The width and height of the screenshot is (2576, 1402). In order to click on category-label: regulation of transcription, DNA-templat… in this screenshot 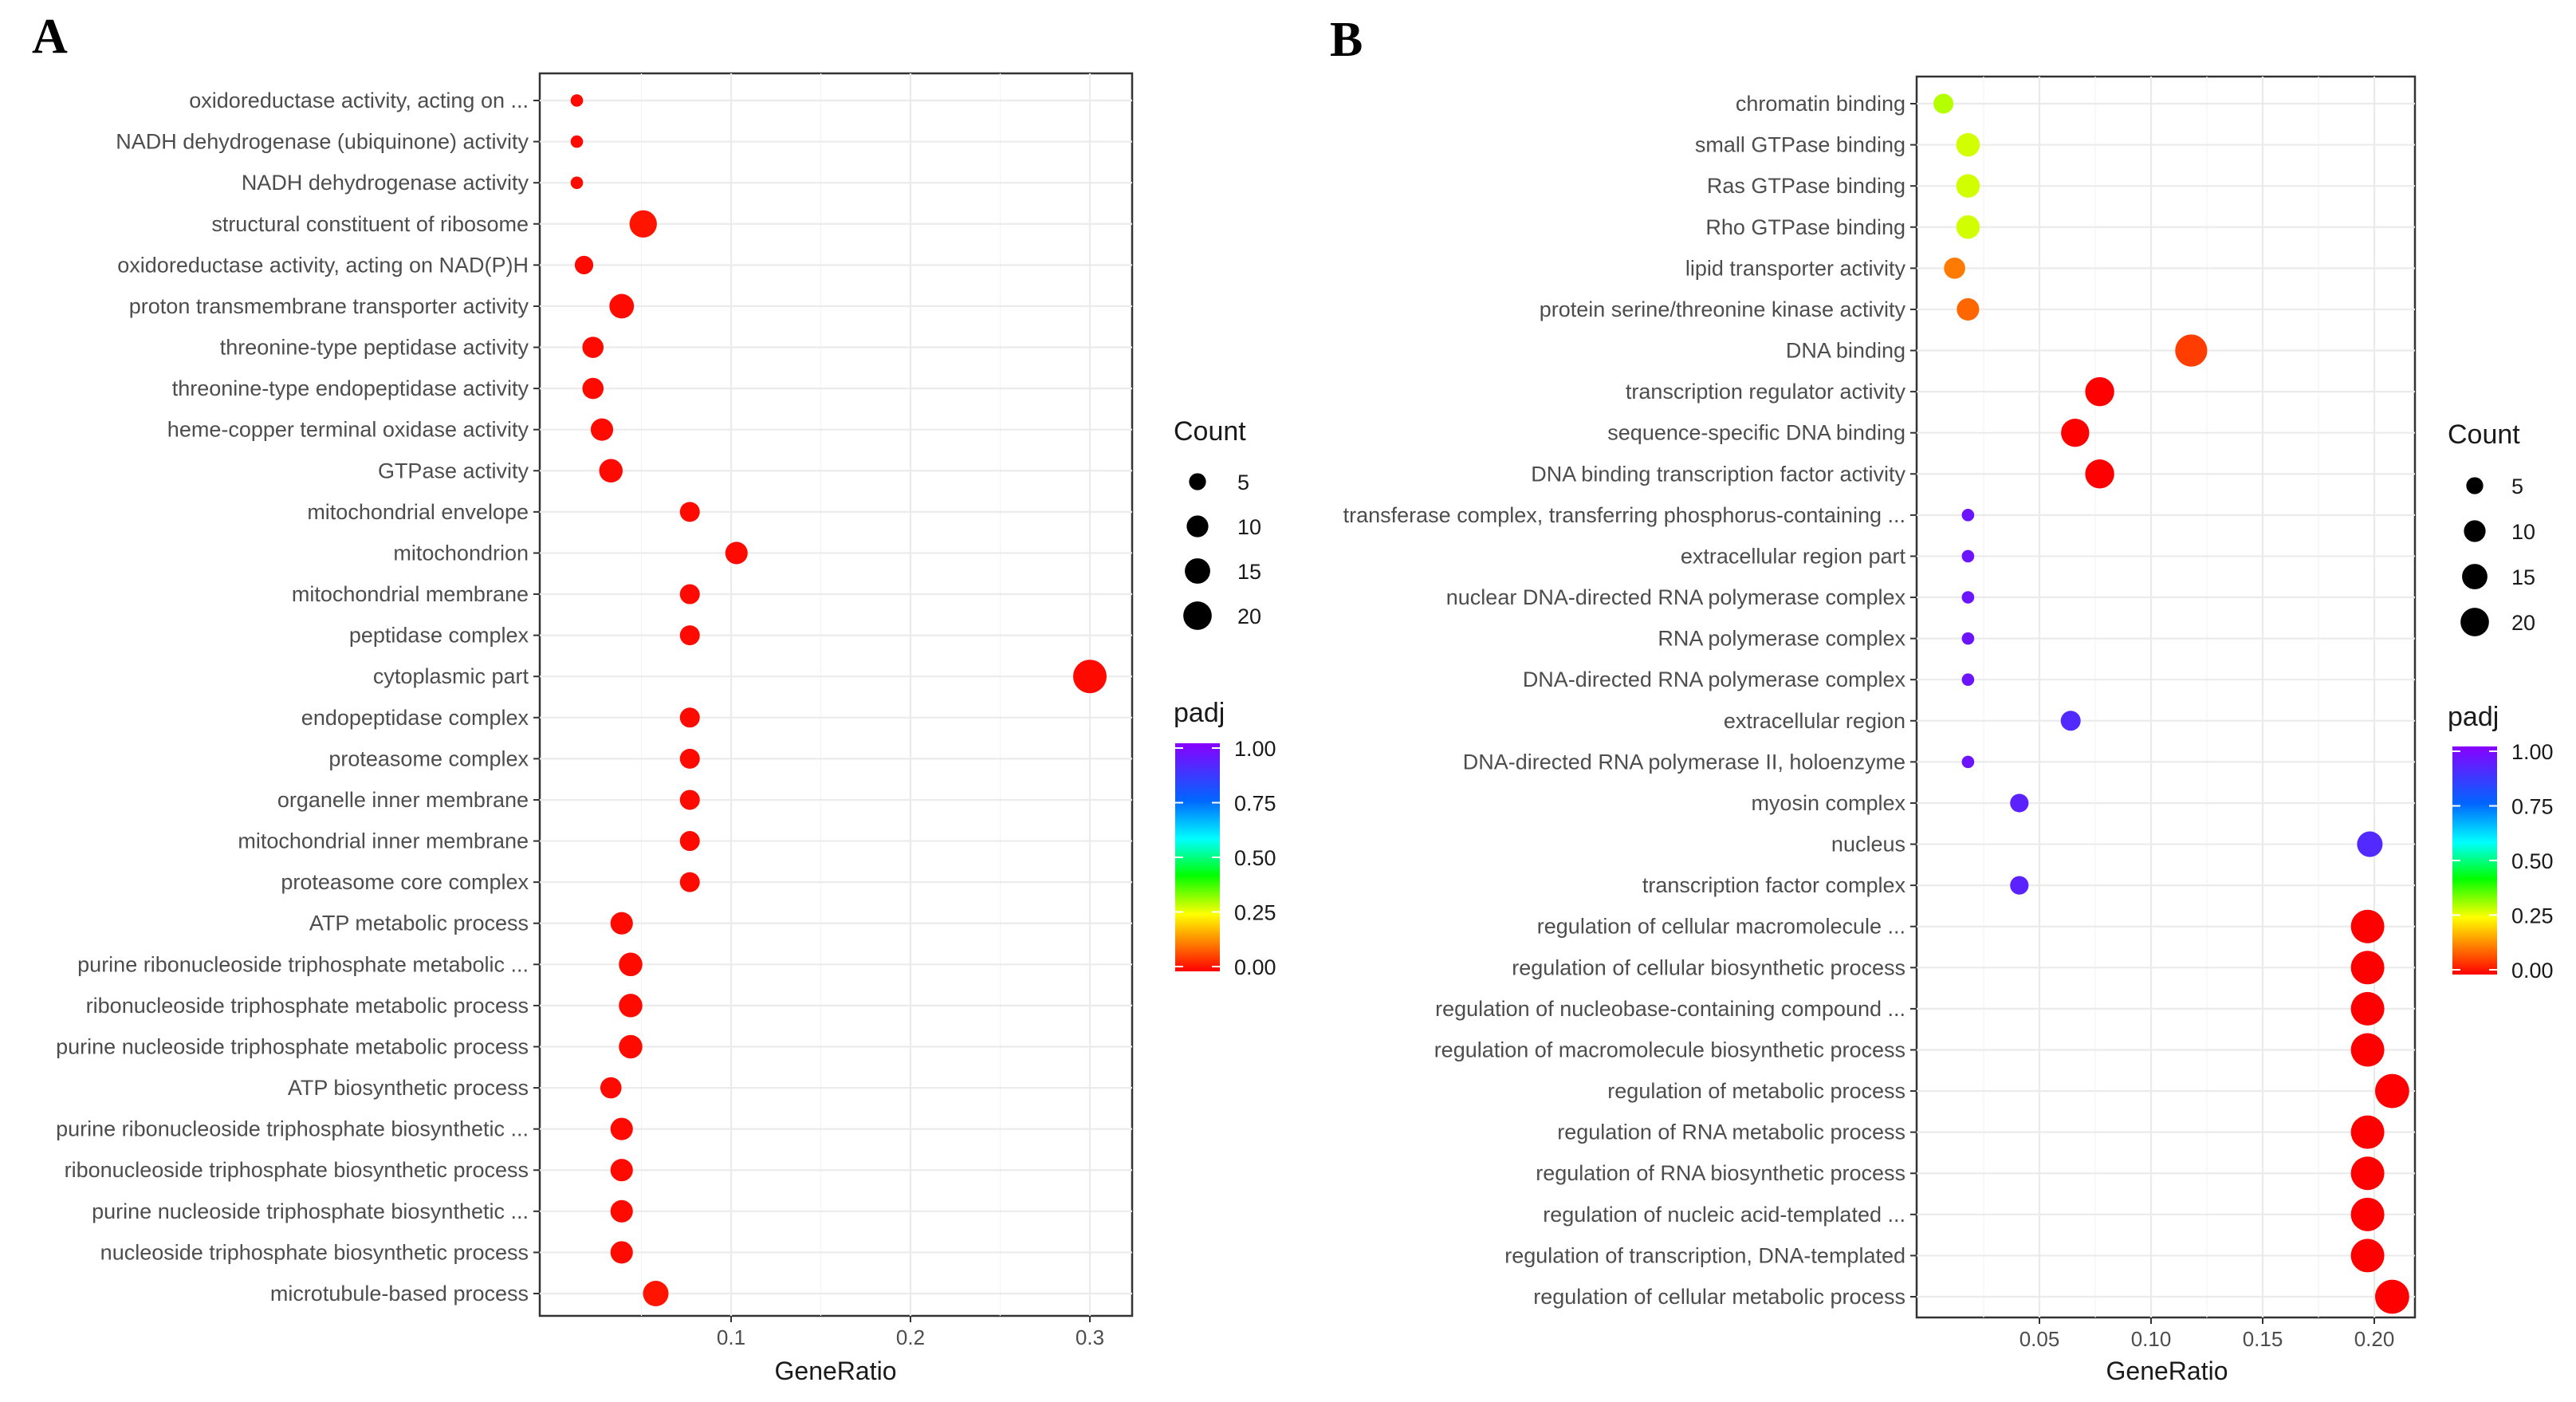, I will do `click(1704, 1255)`.